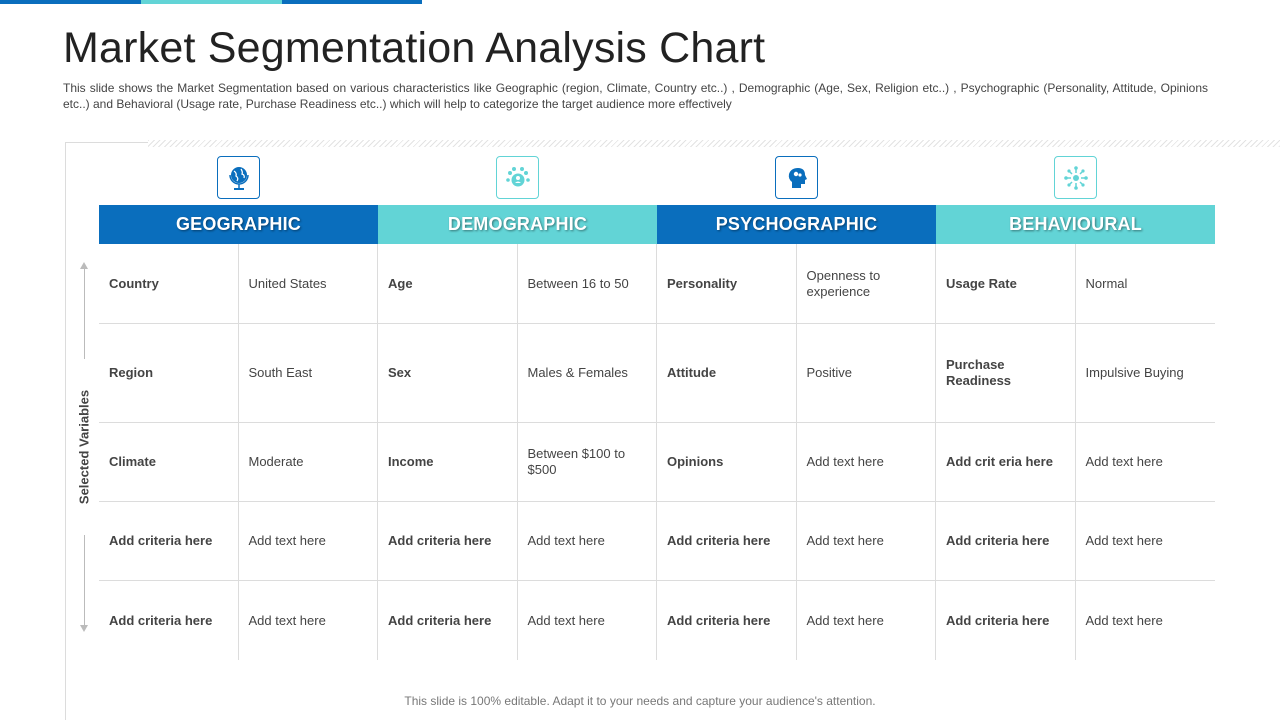 Image resolution: width=1280 pixels, height=720 pixels. What do you see at coordinates (1006, 373) in the screenshot?
I see `criteria-cell: Purchase Readiness` at bounding box center [1006, 373].